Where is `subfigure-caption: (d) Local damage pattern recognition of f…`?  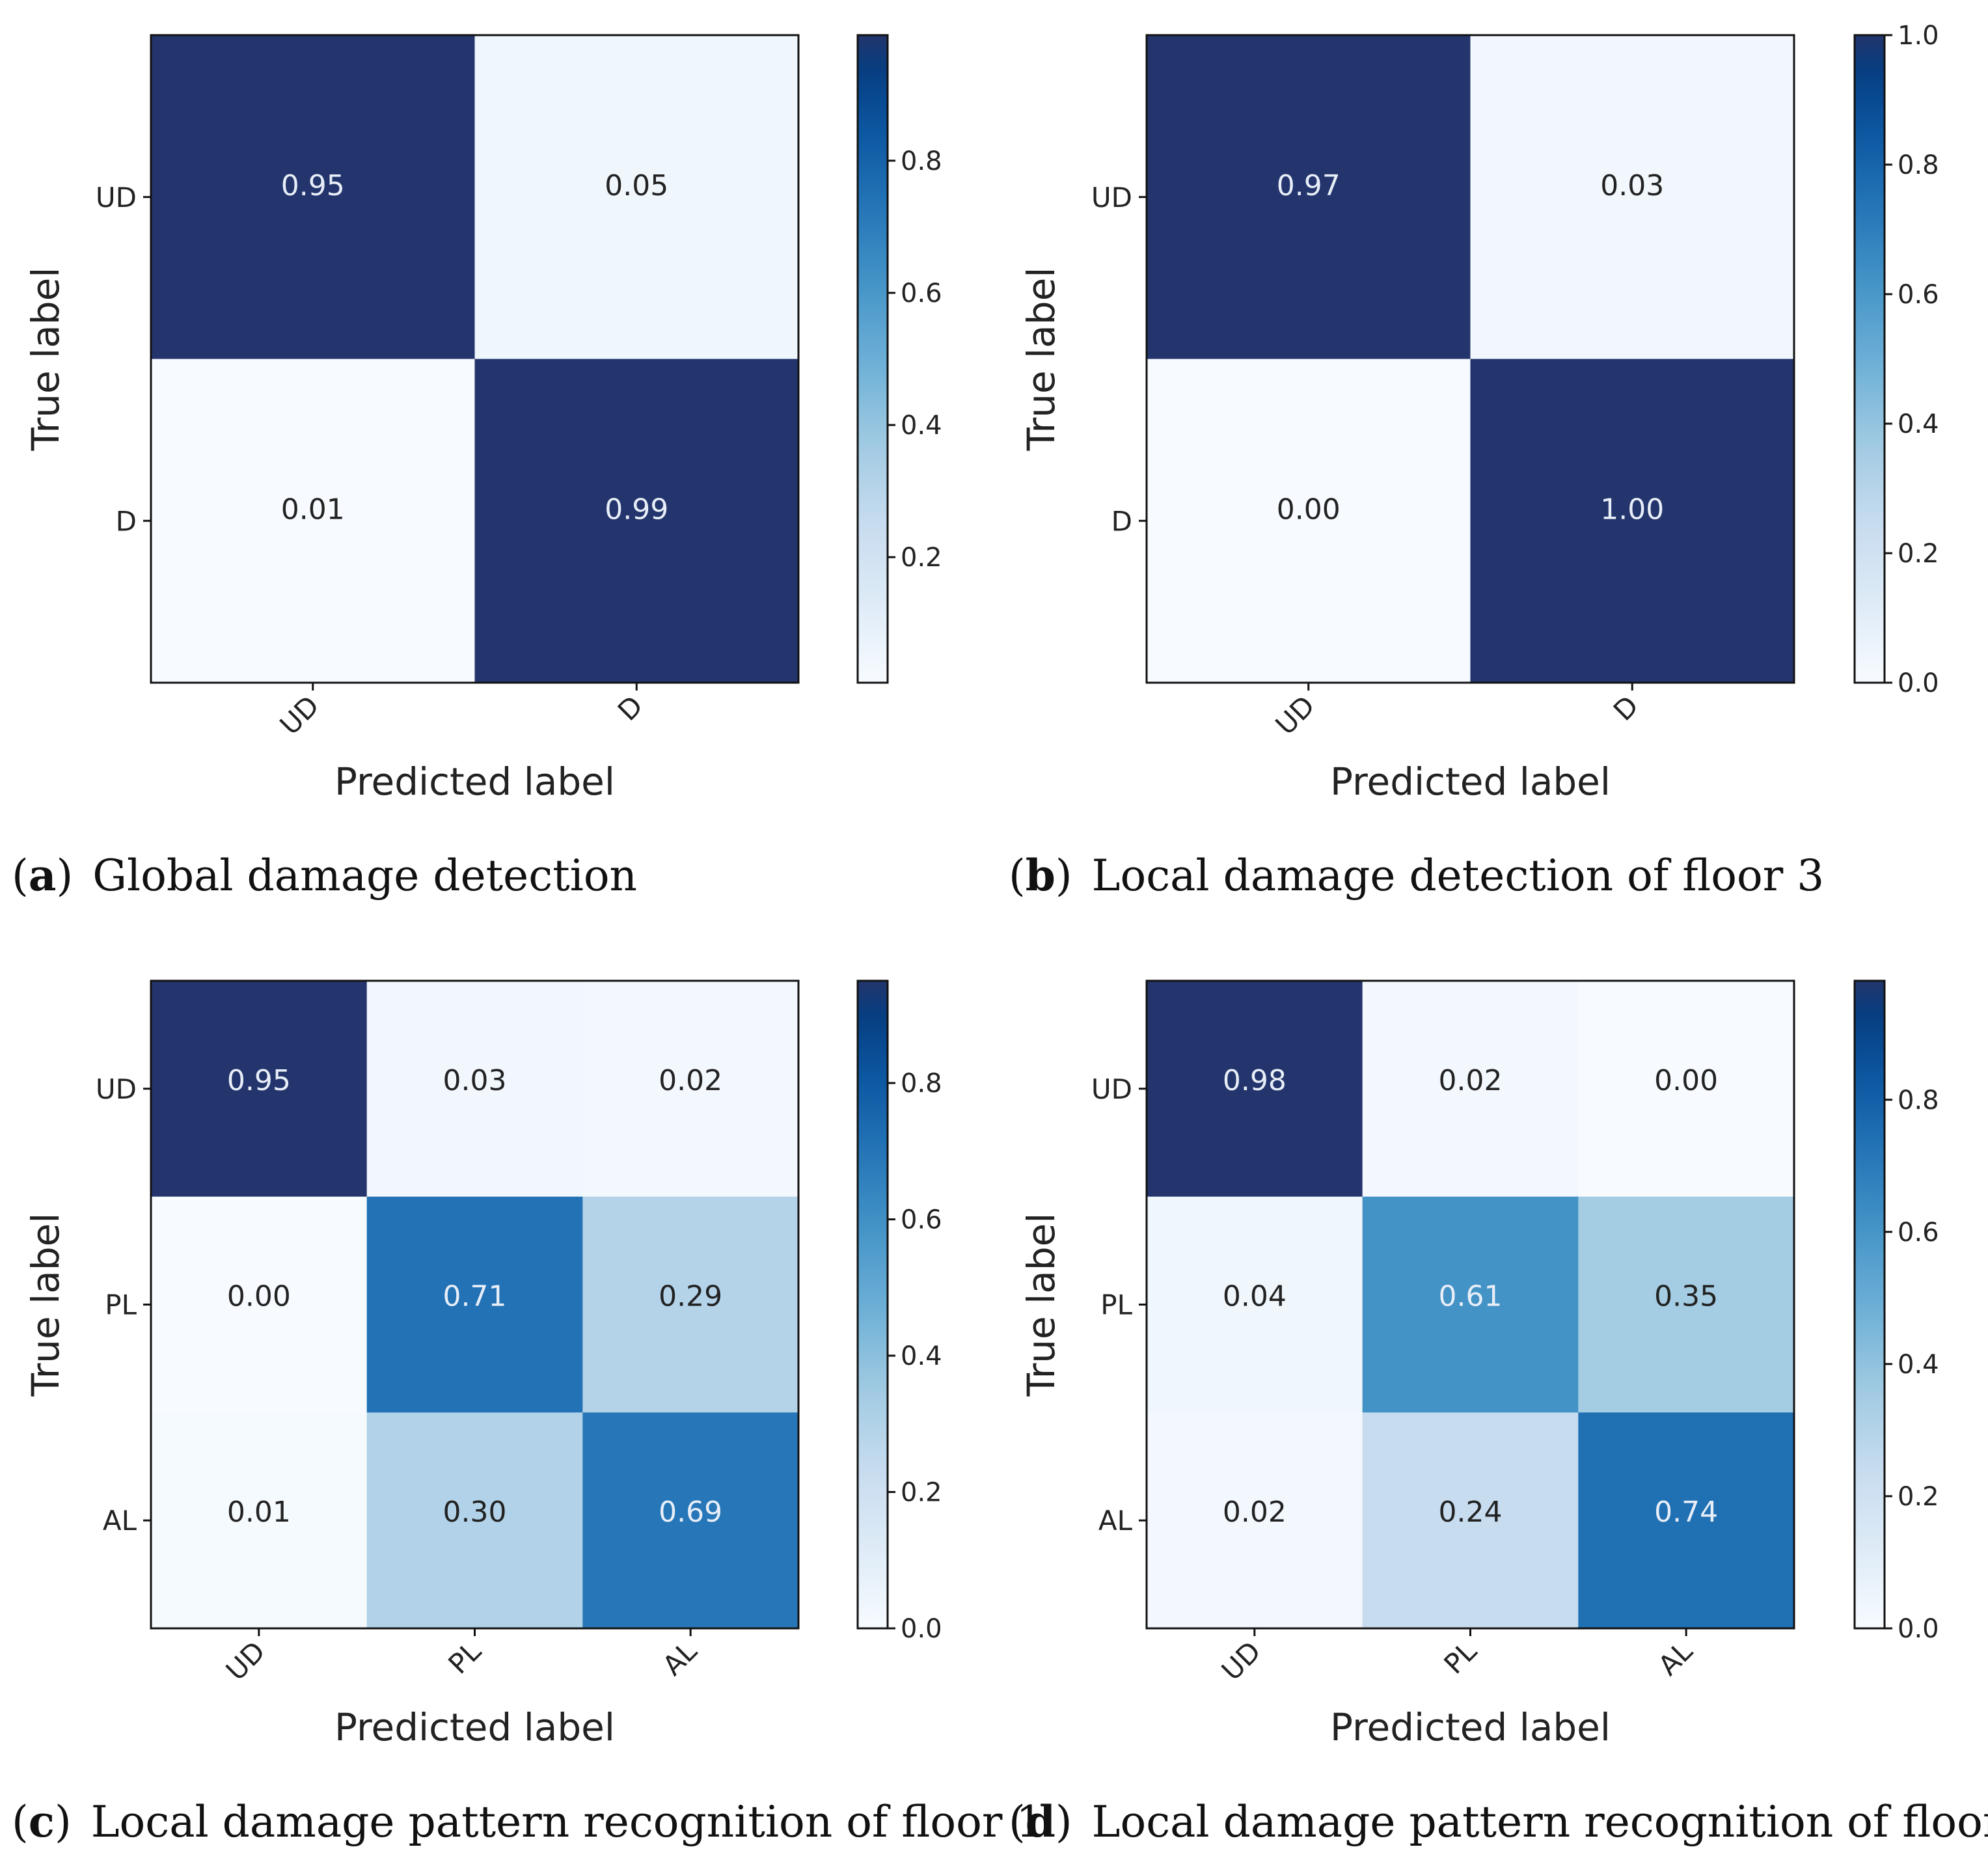 subfigure-caption: (d) Local damage pattern recognition of f… is located at coordinates (1498, 1821).